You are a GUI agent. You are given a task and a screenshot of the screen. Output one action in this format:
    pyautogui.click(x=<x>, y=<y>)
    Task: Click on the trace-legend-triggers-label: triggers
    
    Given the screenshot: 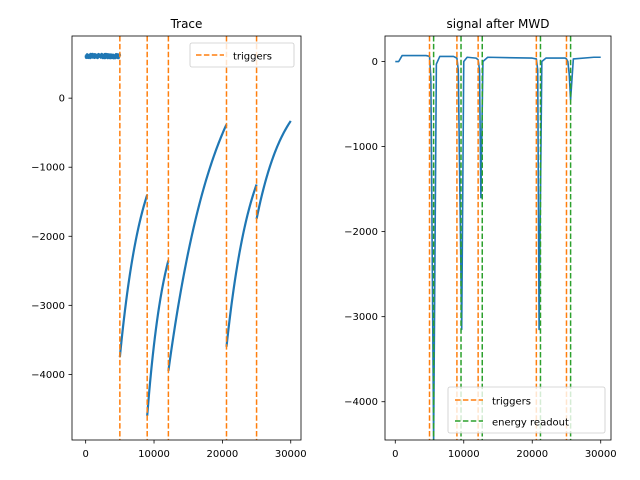 What is the action you would take?
    pyautogui.click(x=252, y=57)
    